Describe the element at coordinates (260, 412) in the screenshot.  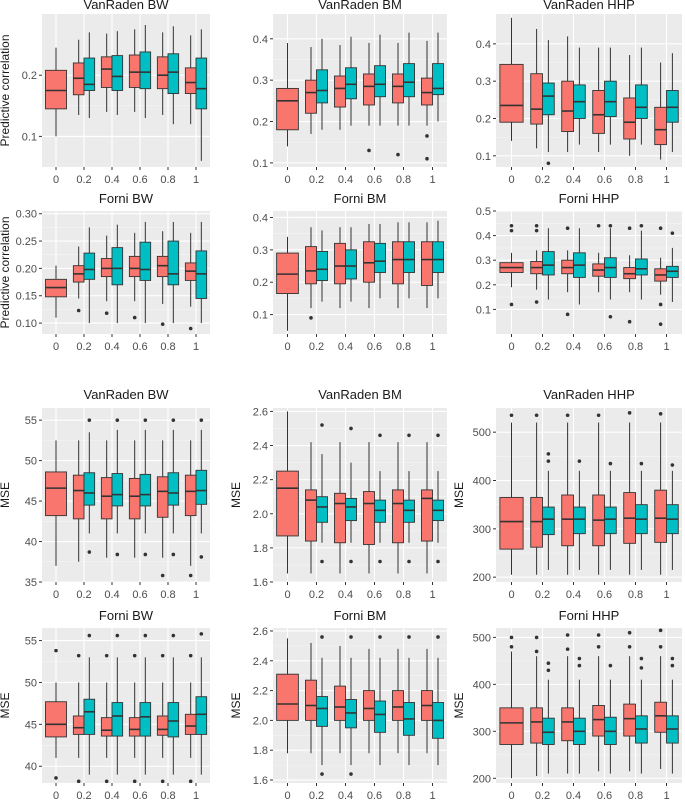
I see `y-tick-label: 2.6` at that location.